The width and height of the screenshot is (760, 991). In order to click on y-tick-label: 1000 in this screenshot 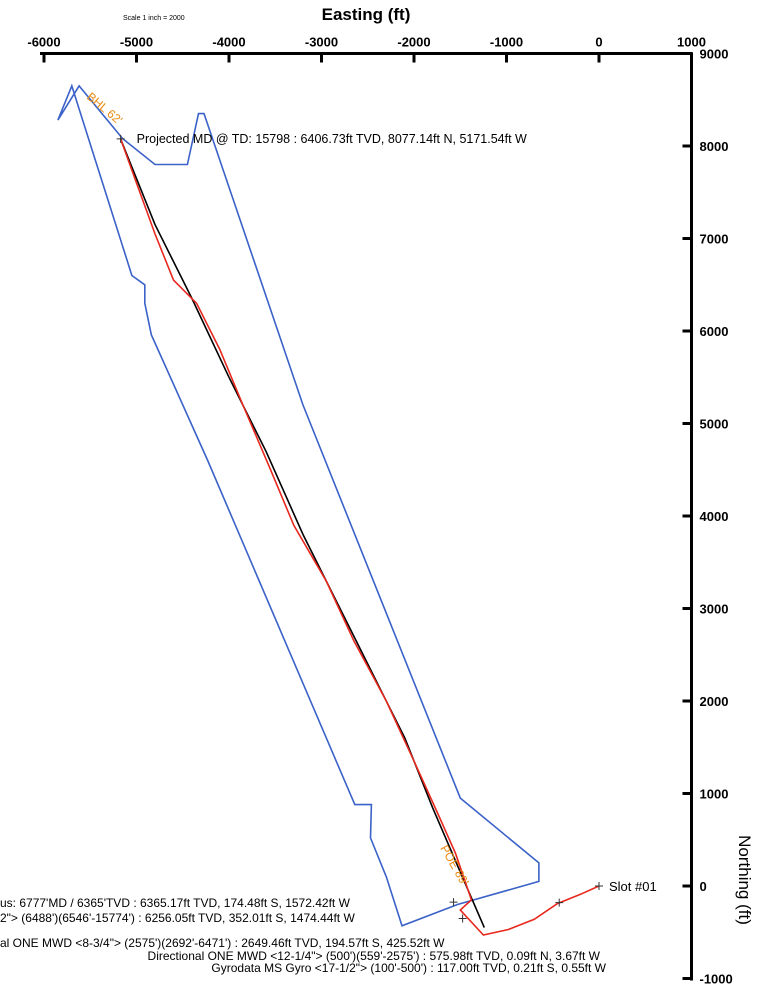, I will do `click(714, 794)`.